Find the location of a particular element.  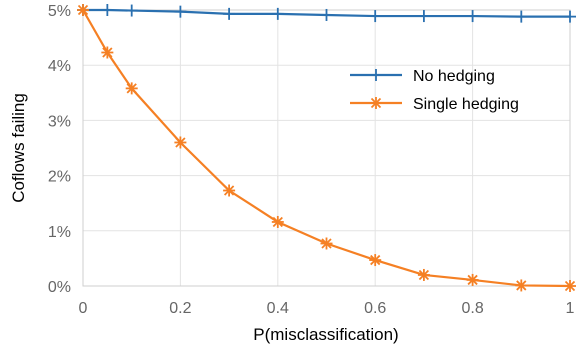

x-tick-label: 0.6 is located at coordinates (375, 308).